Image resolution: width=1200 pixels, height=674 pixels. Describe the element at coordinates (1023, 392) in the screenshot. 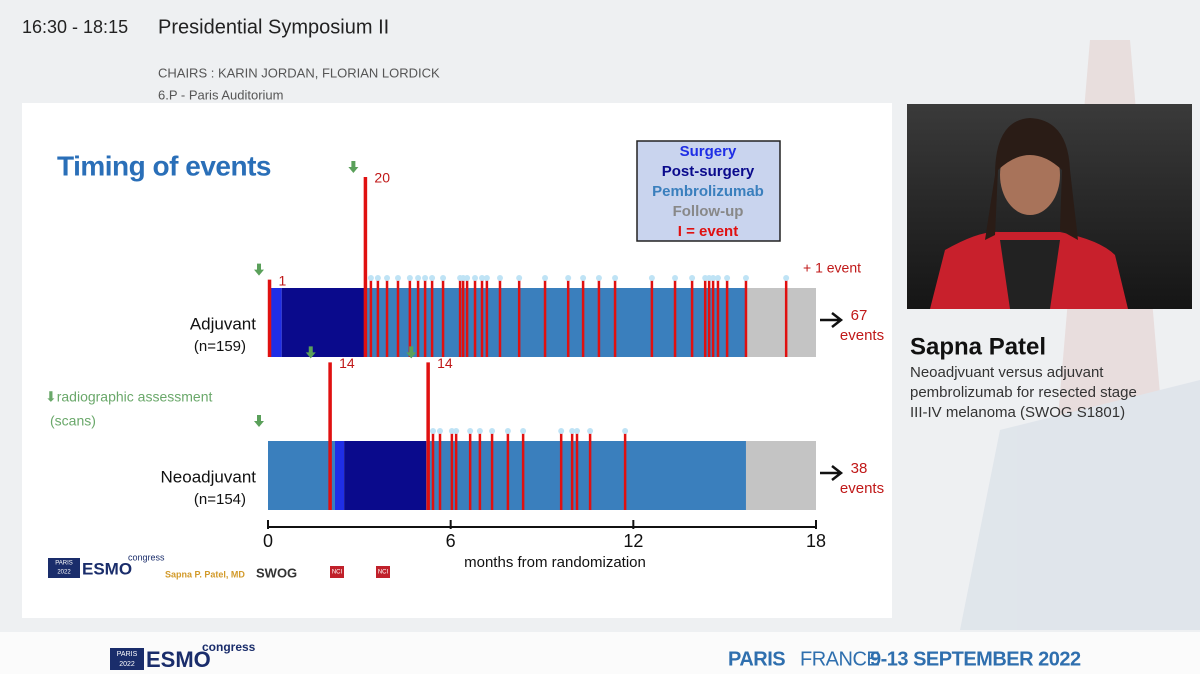

I see `talk-title: pembrolizumab for resected stage` at that location.